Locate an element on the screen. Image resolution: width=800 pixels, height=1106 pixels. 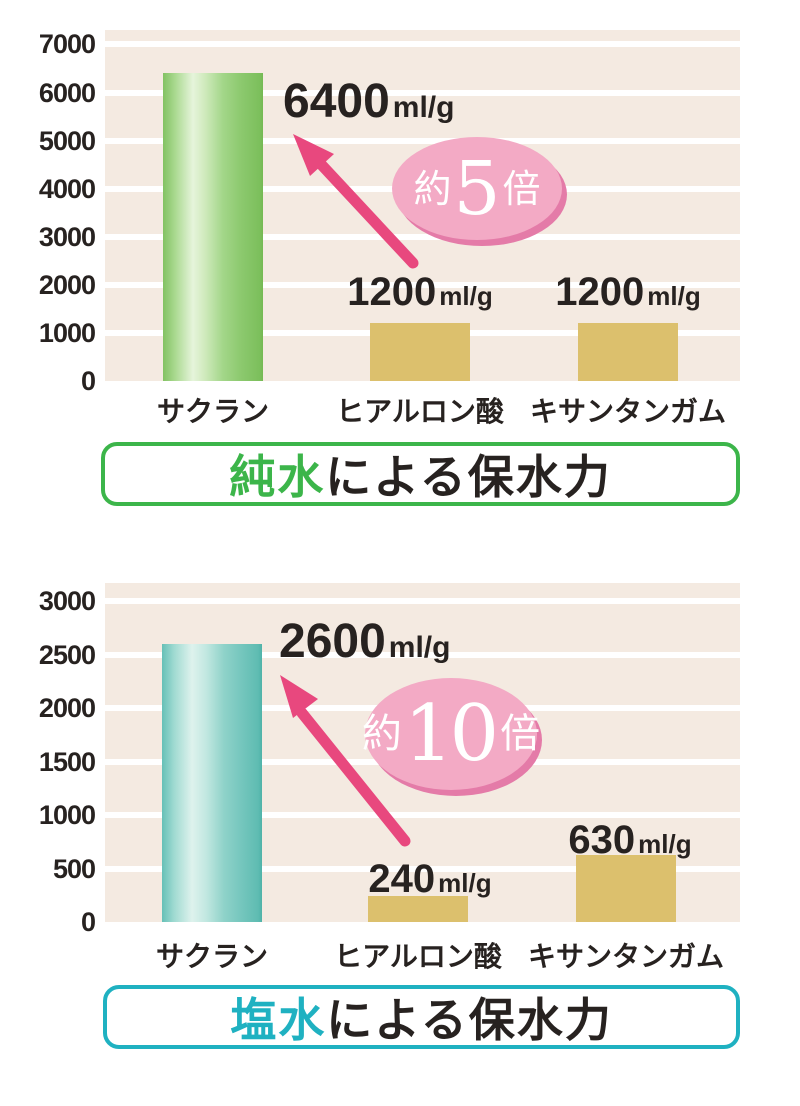
value-number: 2600 is located at coordinates (332, 641).